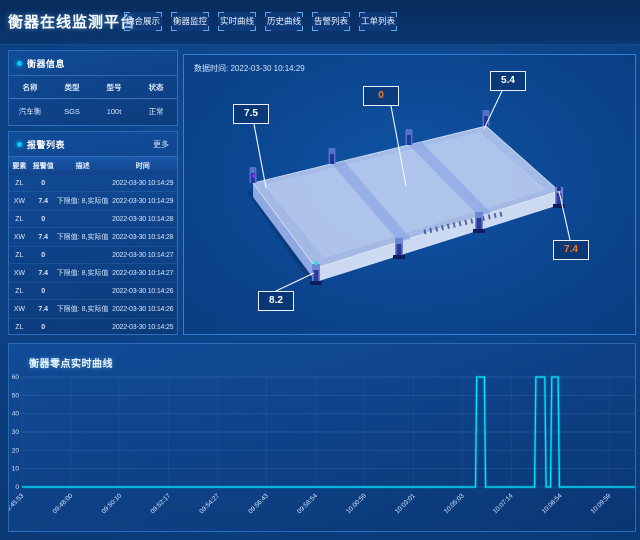 This screenshot has width=640, height=540. I want to click on svg-text: 09:45:53, so click(17, 503).